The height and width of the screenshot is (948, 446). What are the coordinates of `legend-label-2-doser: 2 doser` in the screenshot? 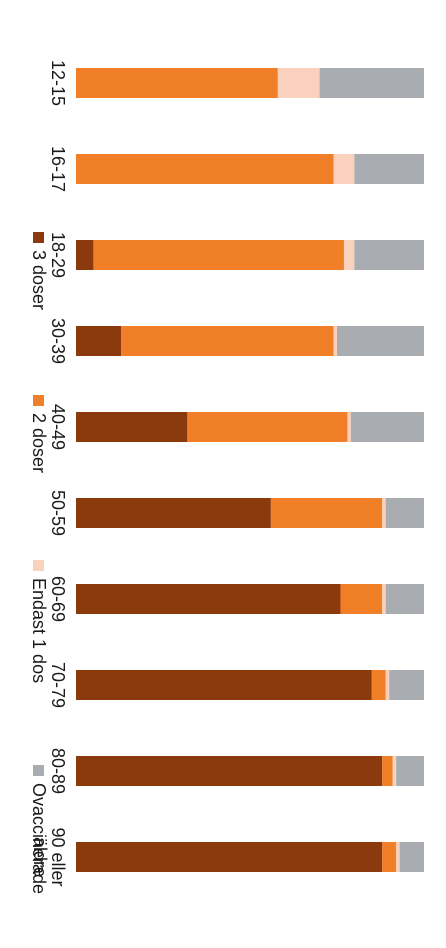 It's located at (39, 443).